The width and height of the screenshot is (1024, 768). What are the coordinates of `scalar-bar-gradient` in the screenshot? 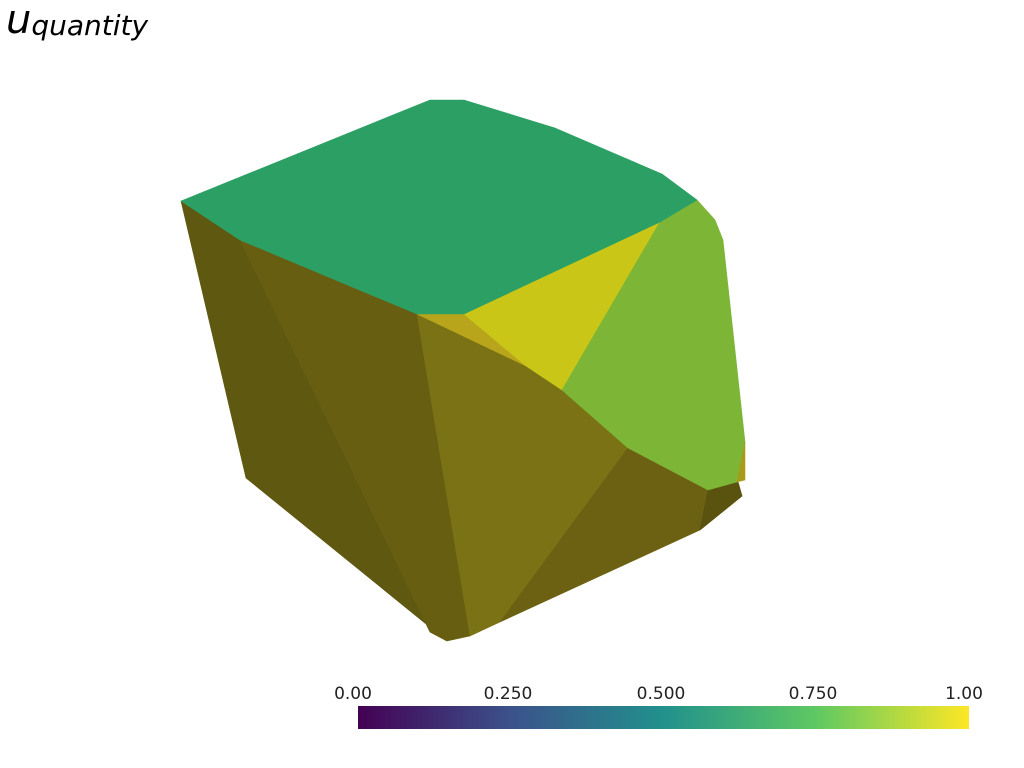 It's located at (663, 717).